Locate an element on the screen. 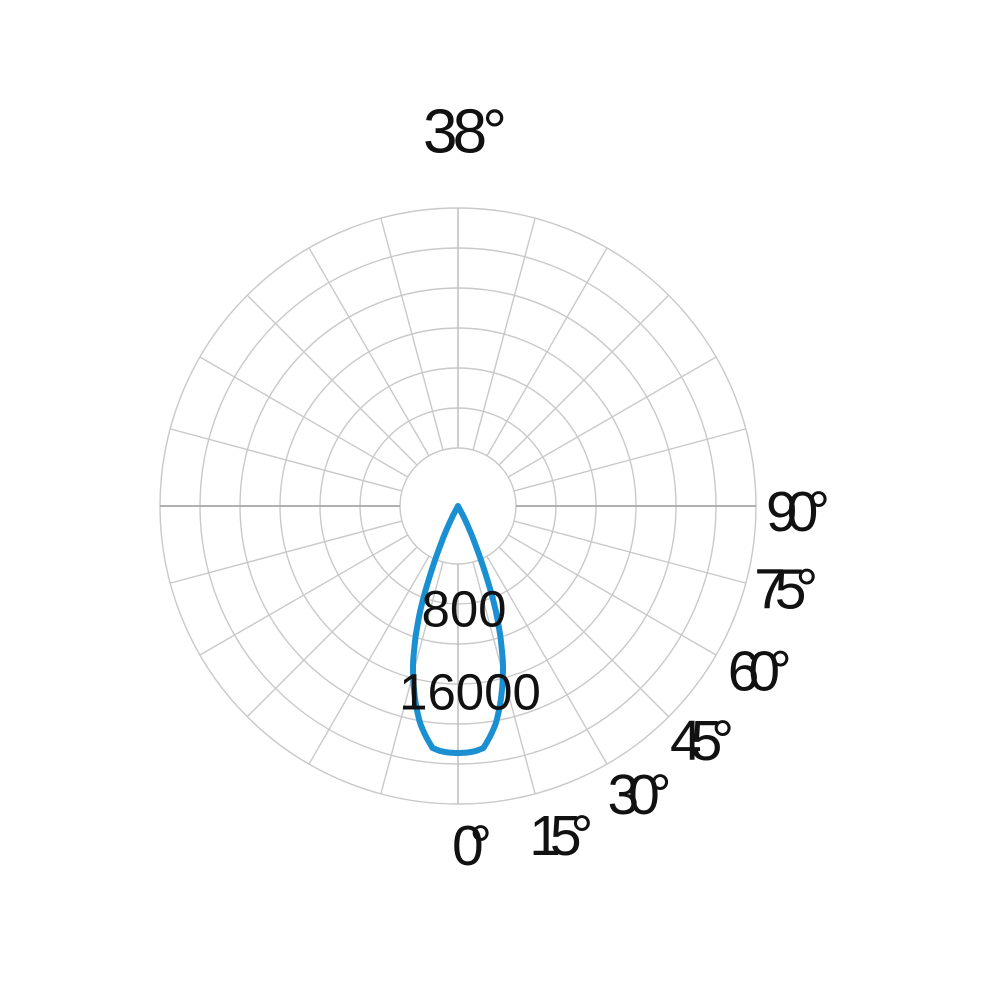 Image resolution: width=1000 pixels, height=1000 pixels. intensity-curve is located at coordinates (458, 629).